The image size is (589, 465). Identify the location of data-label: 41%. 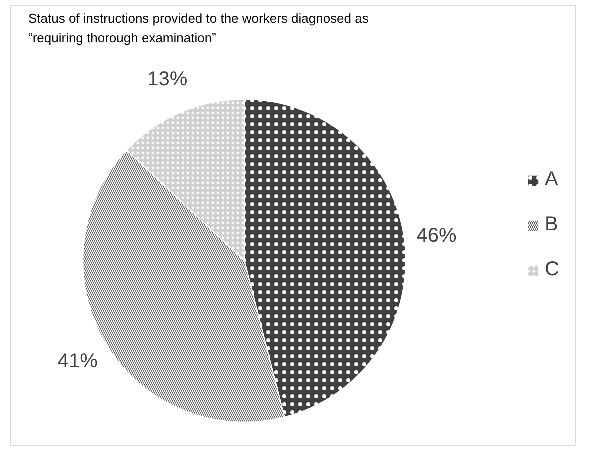
(78, 361).